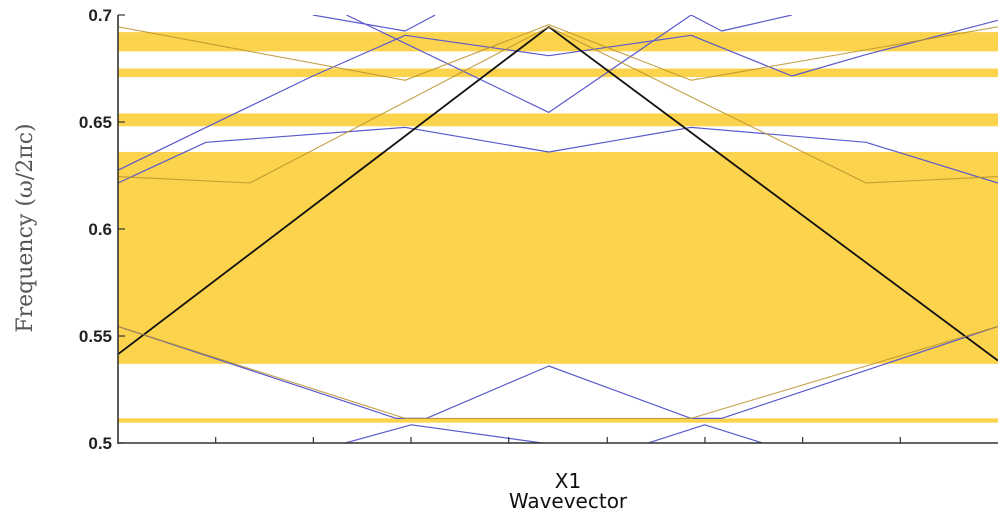 Image resolution: width=998 pixels, height=517 pixels. Describe the element at coordinates (568, 501) in the screenshot. I see `x-axis-label: Wavevector` at that location.